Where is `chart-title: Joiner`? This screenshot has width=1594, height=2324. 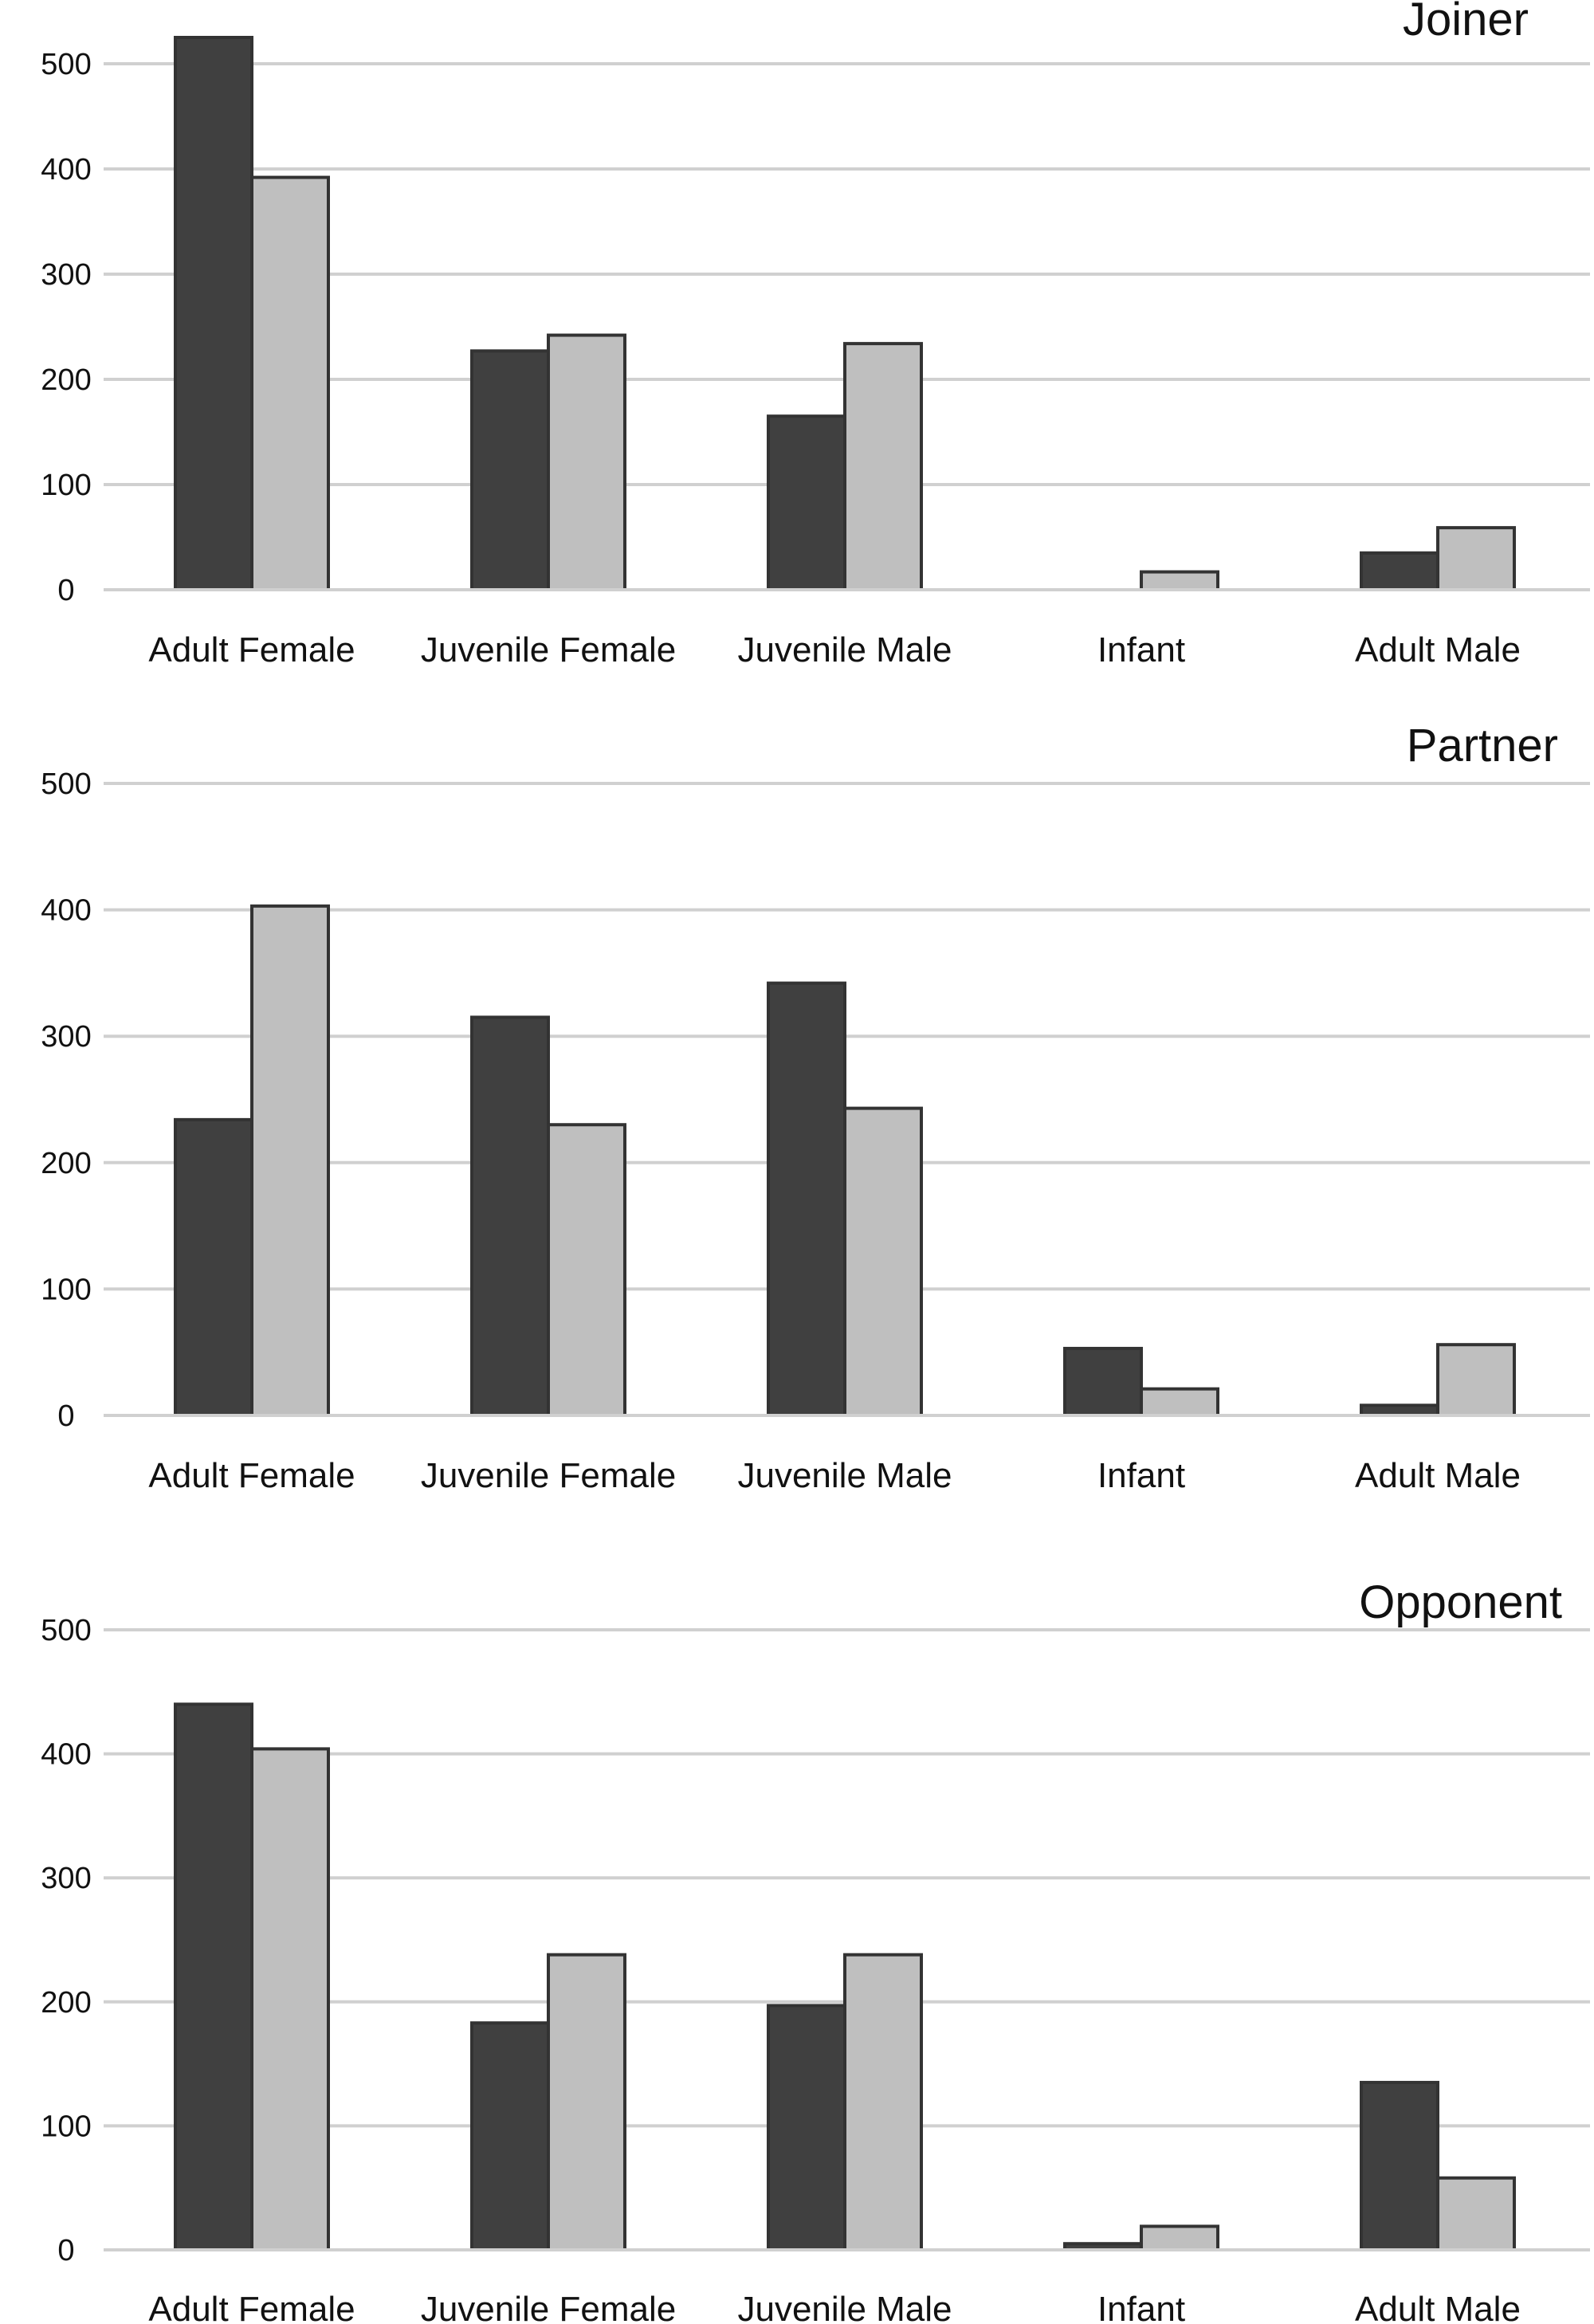
chart-title: Joiner is located at coordinates (1466, 22).